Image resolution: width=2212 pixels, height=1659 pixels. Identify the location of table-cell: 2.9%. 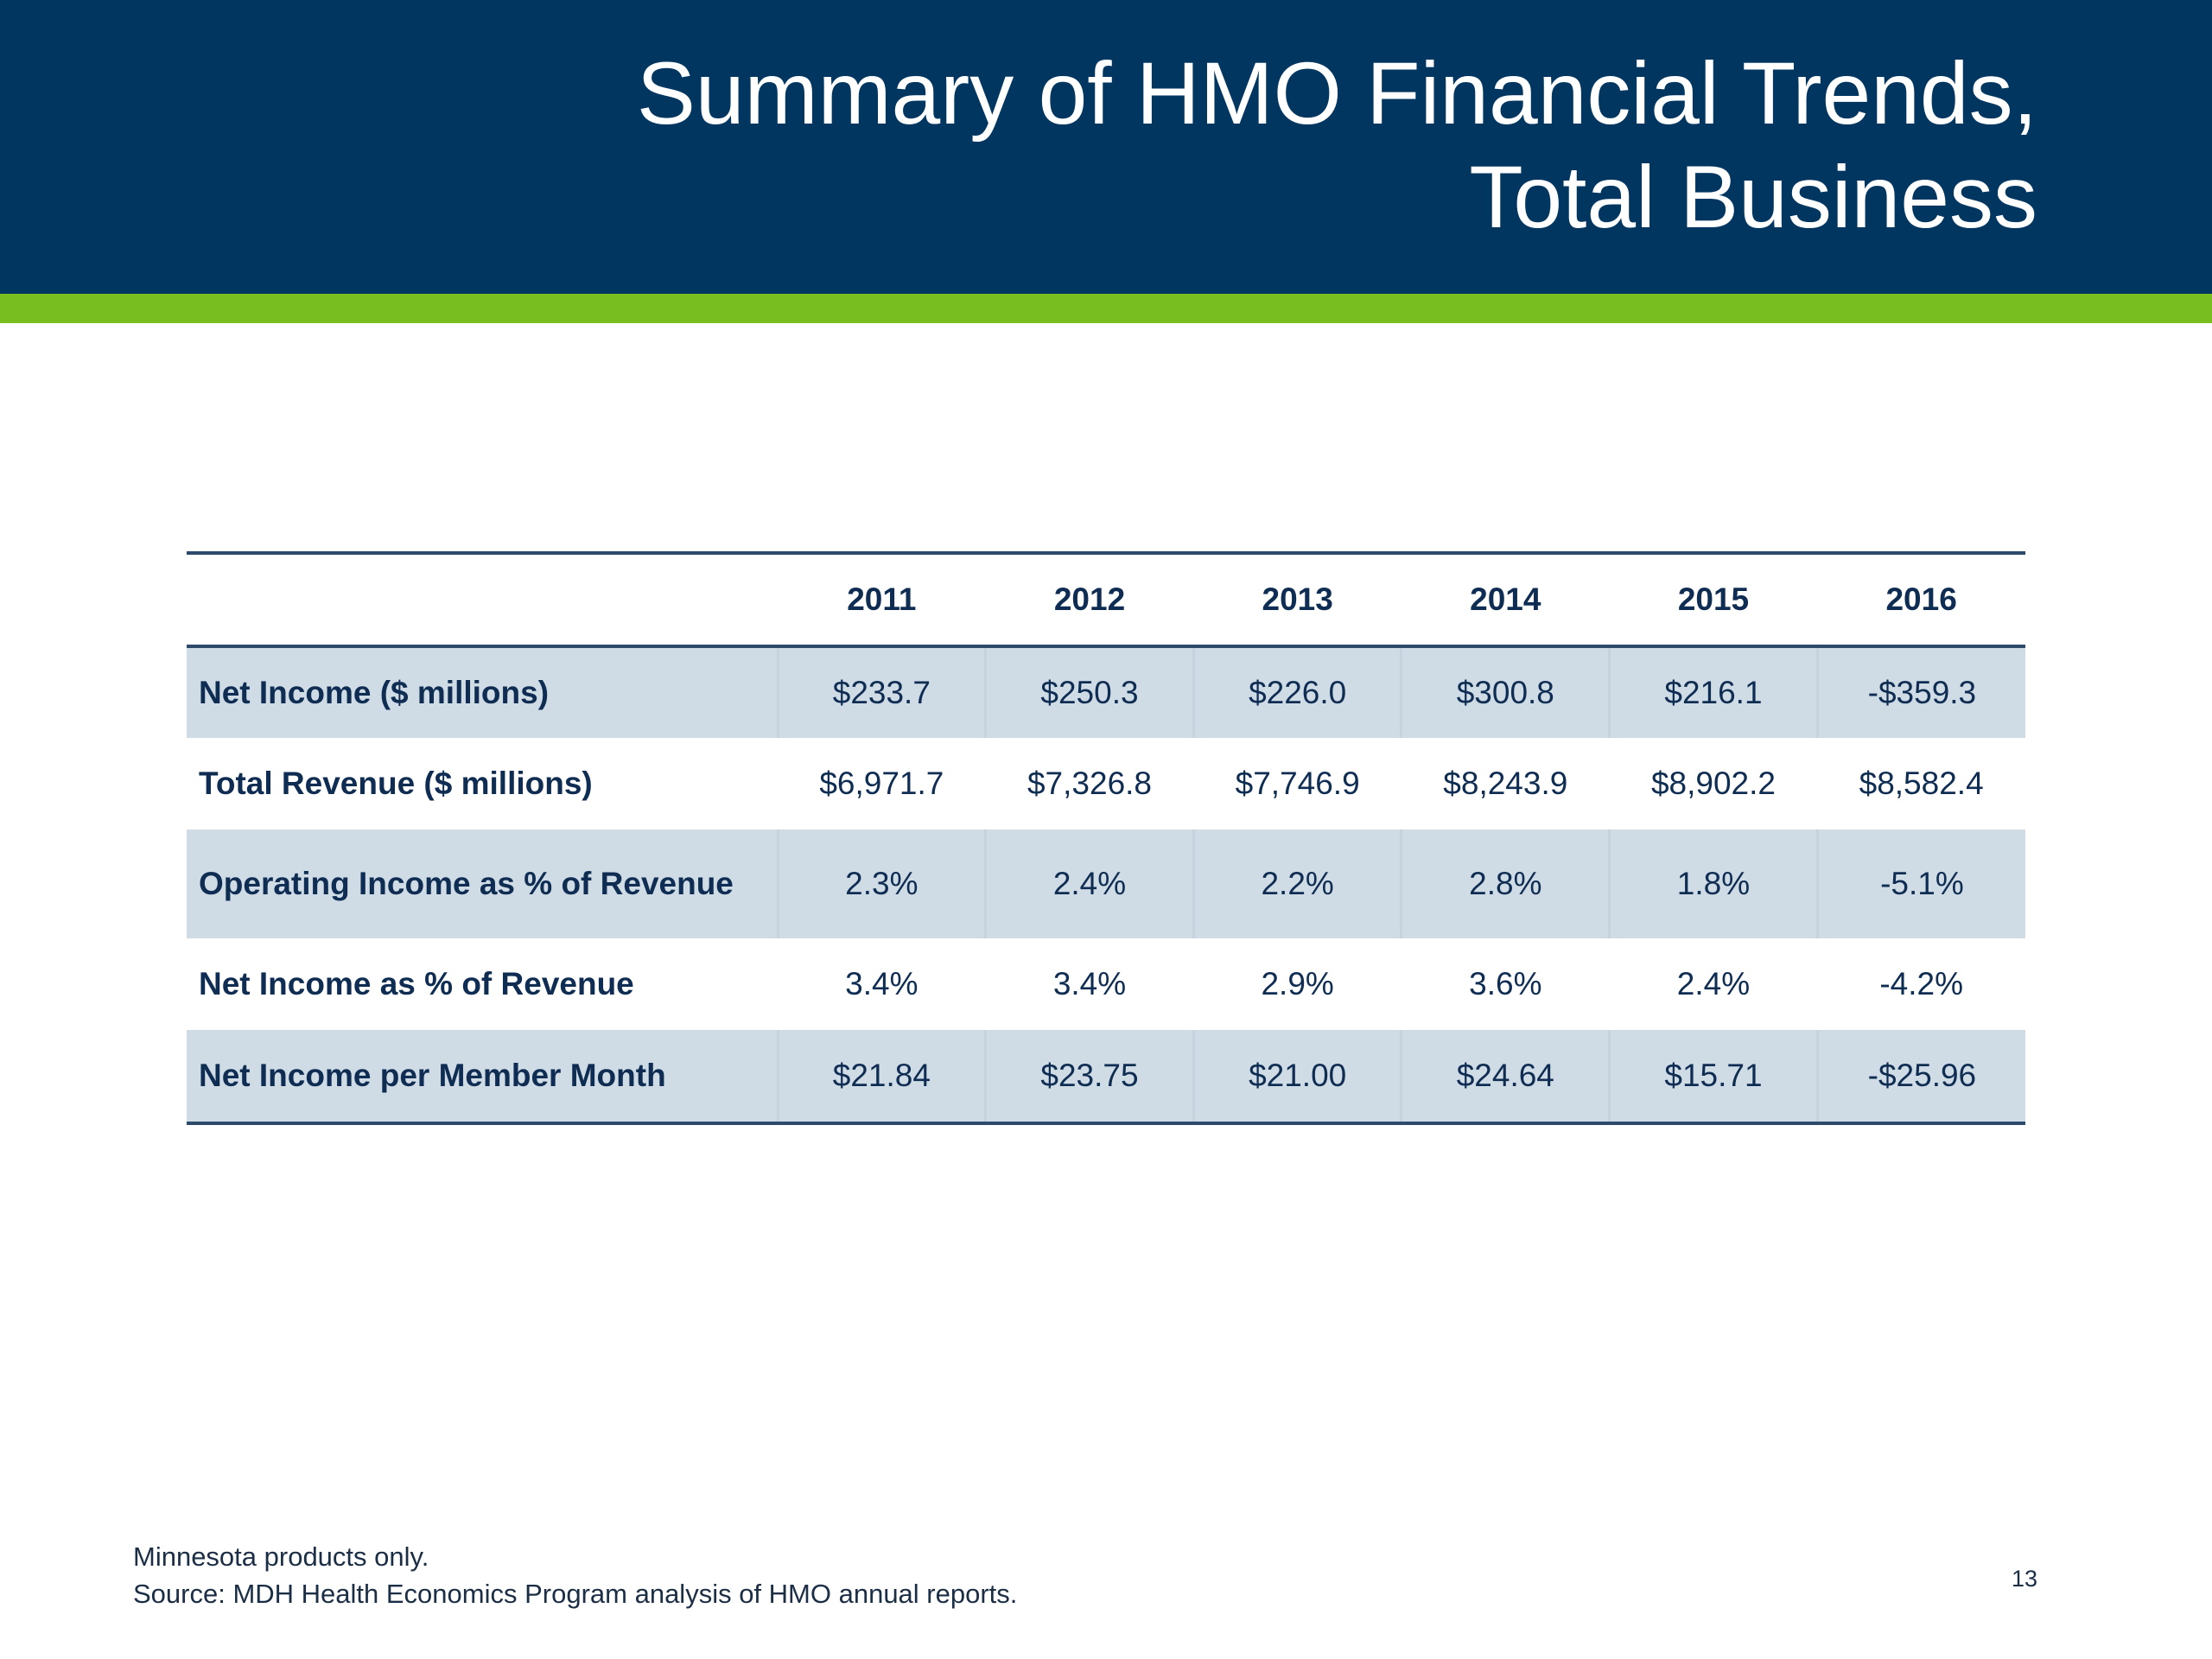
(1297, 983).